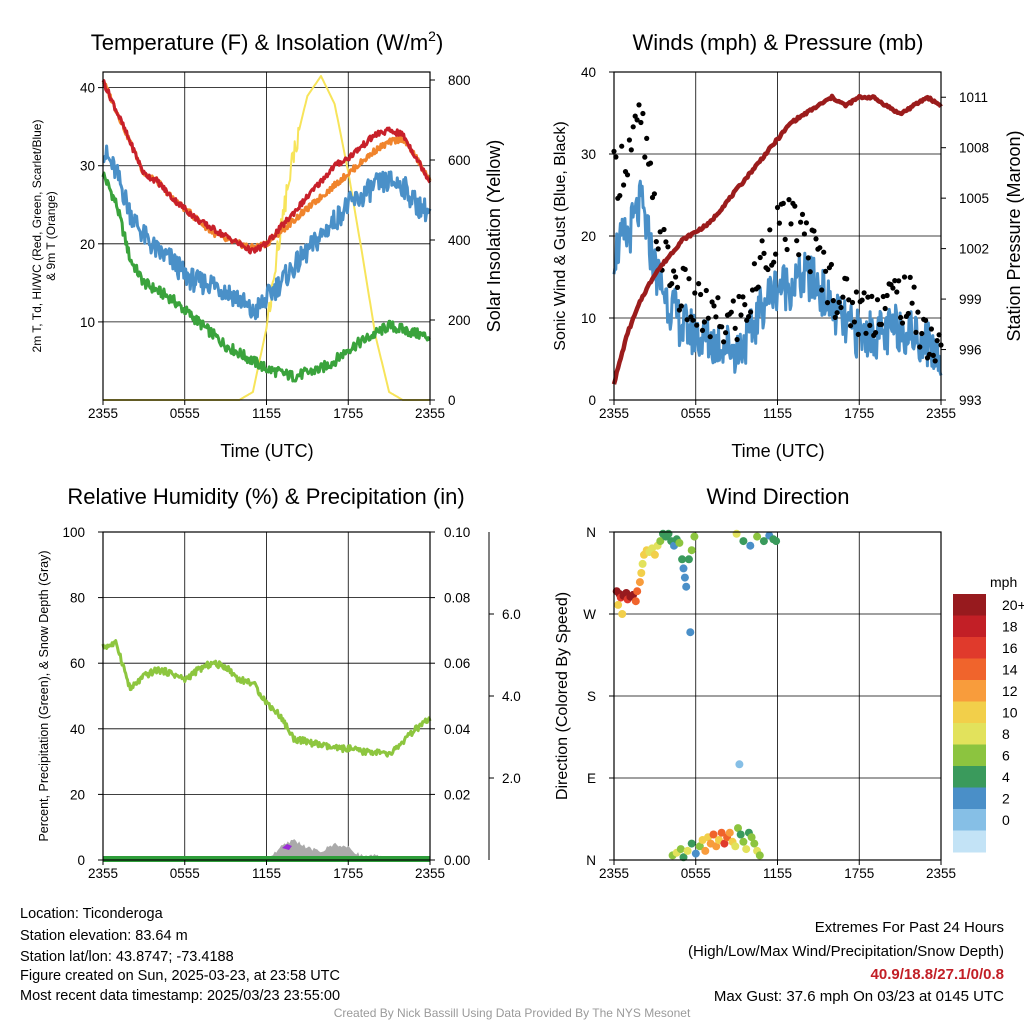 The height and width of the screenshot is (1024, 1024). I want to click on winds-y-tick-label-2: 20, so click(588, 236).